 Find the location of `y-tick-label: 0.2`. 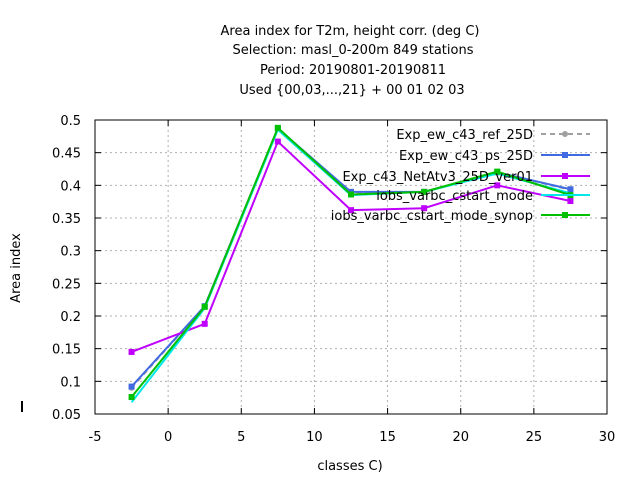

y-tick-label: 0.2 is located at coordinates (70, 317).